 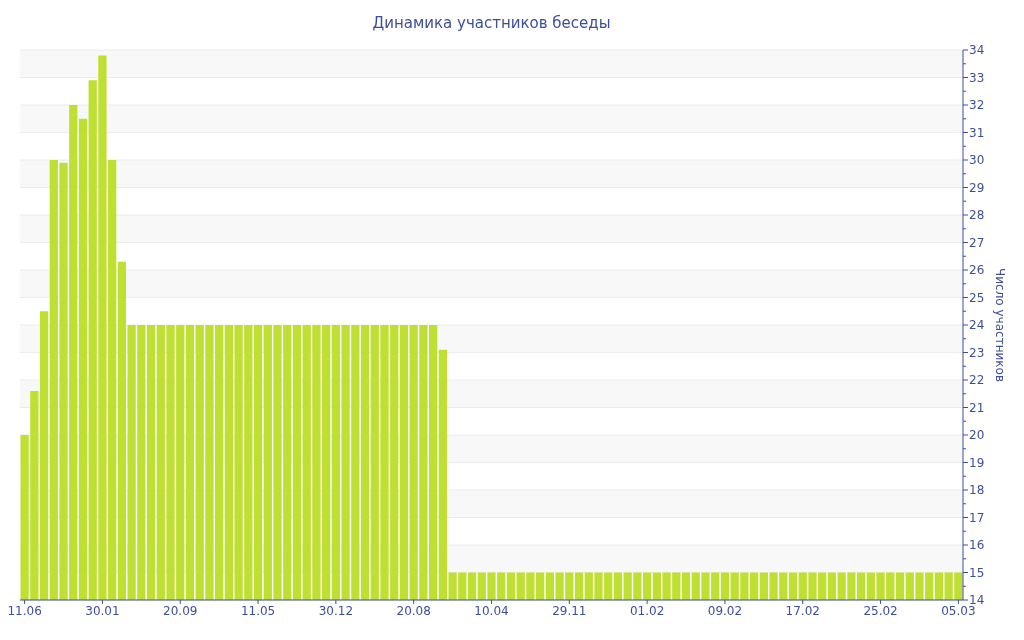 What do you see at coordinates (977, 297) in the screenshot?
I see `y2-tick-label: 25` at bounding box center [977, 297].